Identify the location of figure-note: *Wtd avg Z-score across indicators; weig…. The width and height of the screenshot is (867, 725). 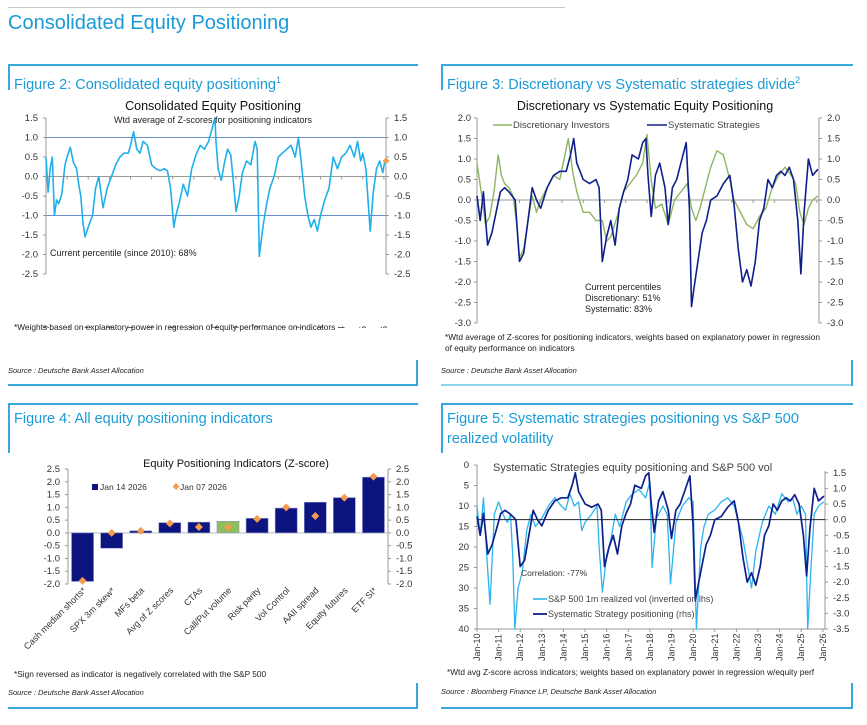
(631, 672).